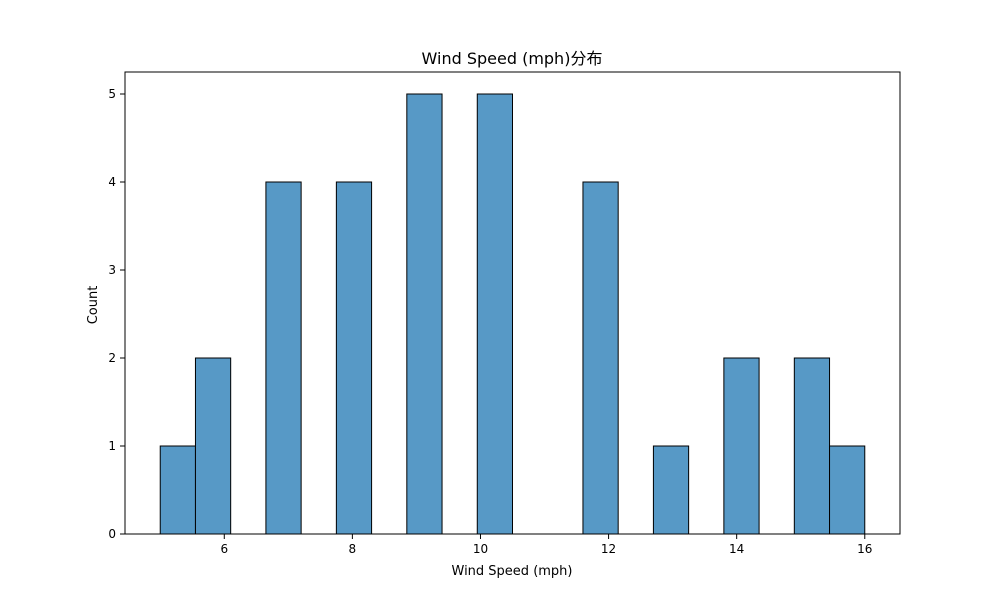  I want to click on y-tick-label-0: 0, so click(112, 534).